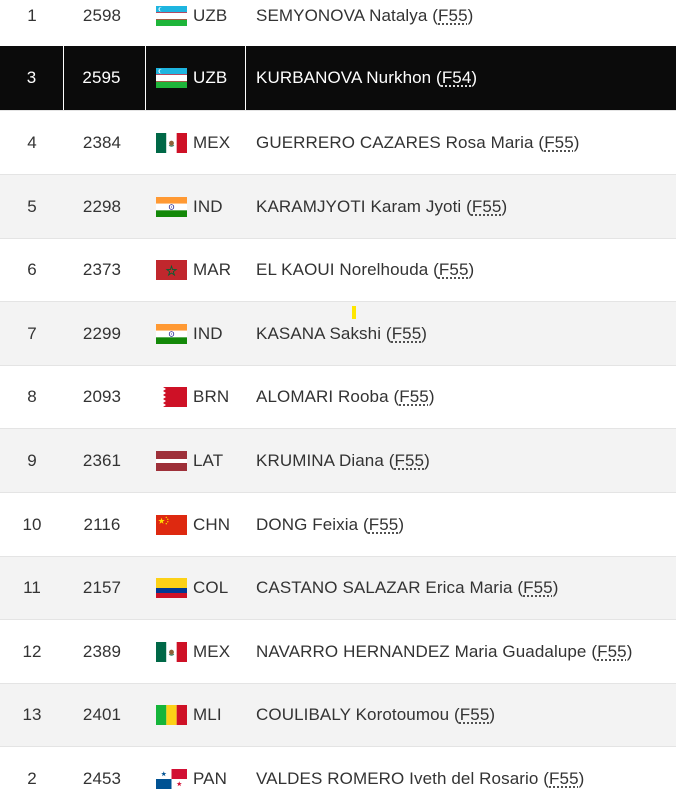  Describe the element at coordinates (171, 78) in the screenshot. I see `uzb-flag-icon` at that location.